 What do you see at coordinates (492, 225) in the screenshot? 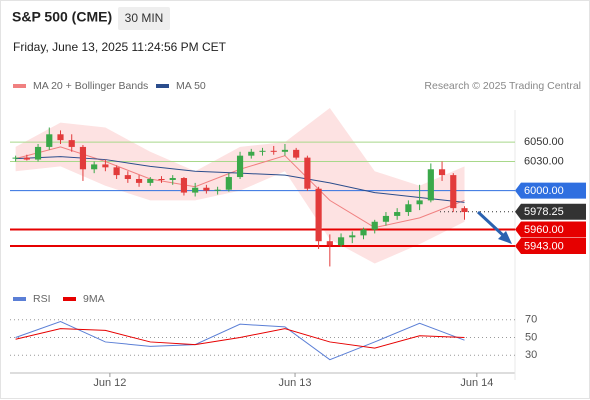
I see `projection-arrow` at bounding box center [492, 225].